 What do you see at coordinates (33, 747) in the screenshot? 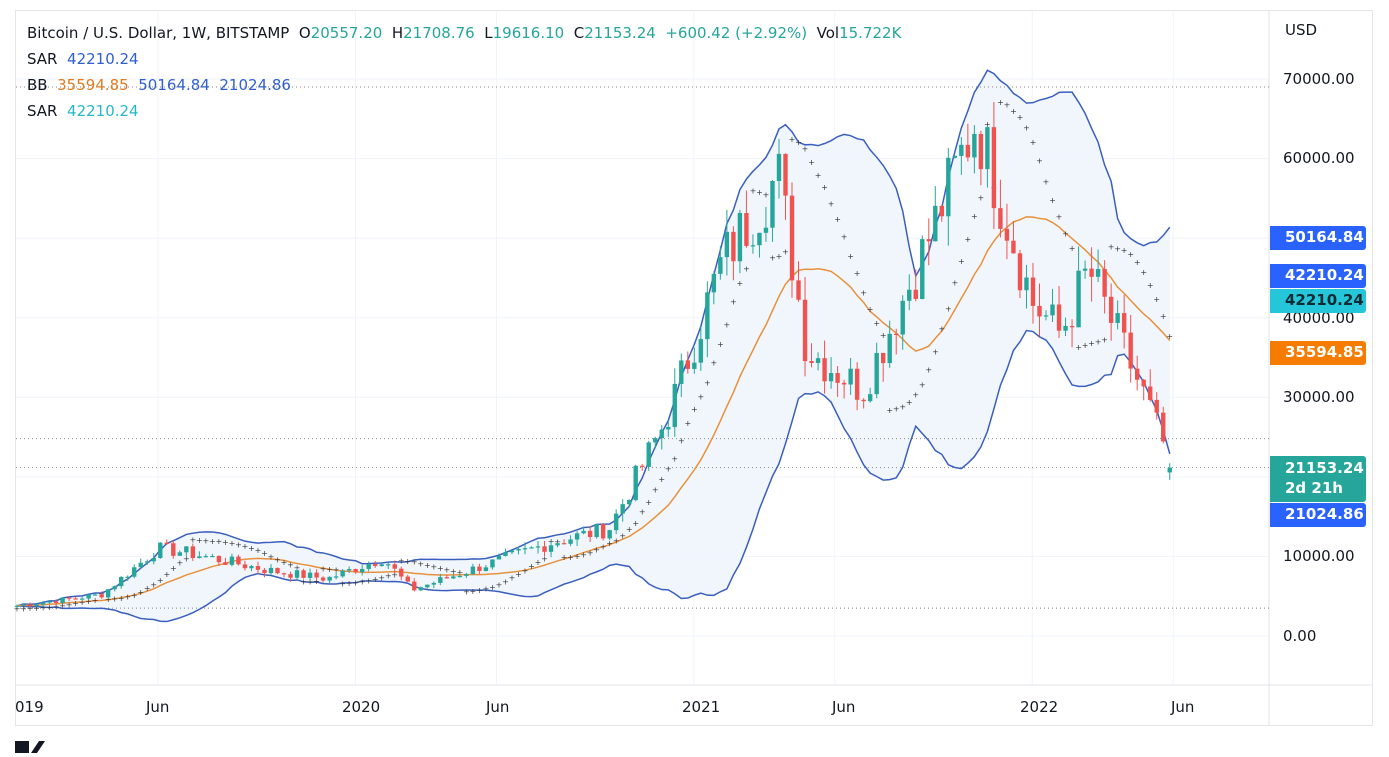
I see `tradingview-logo` at bounding box center [33, 747].